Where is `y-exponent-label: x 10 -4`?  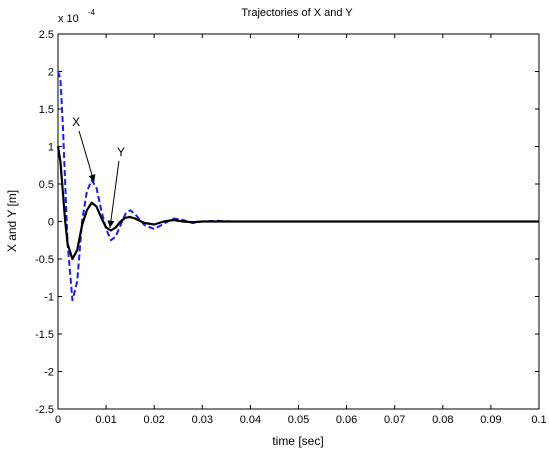
y-exponent-label: x 10 -4 is located at coordinates (77, 16).